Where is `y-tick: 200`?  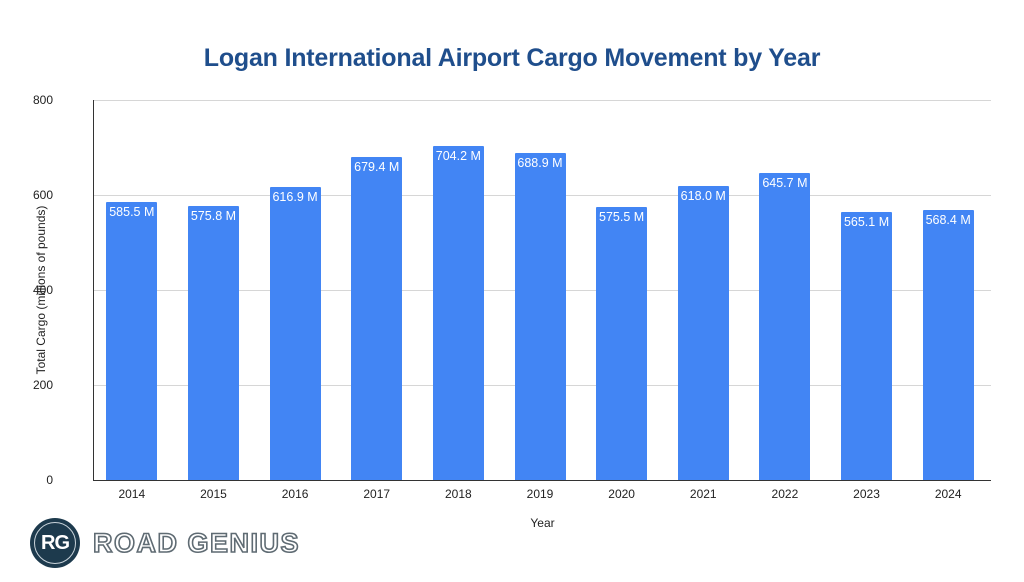 y-tick: 200 is located at coordinates (42, 385).